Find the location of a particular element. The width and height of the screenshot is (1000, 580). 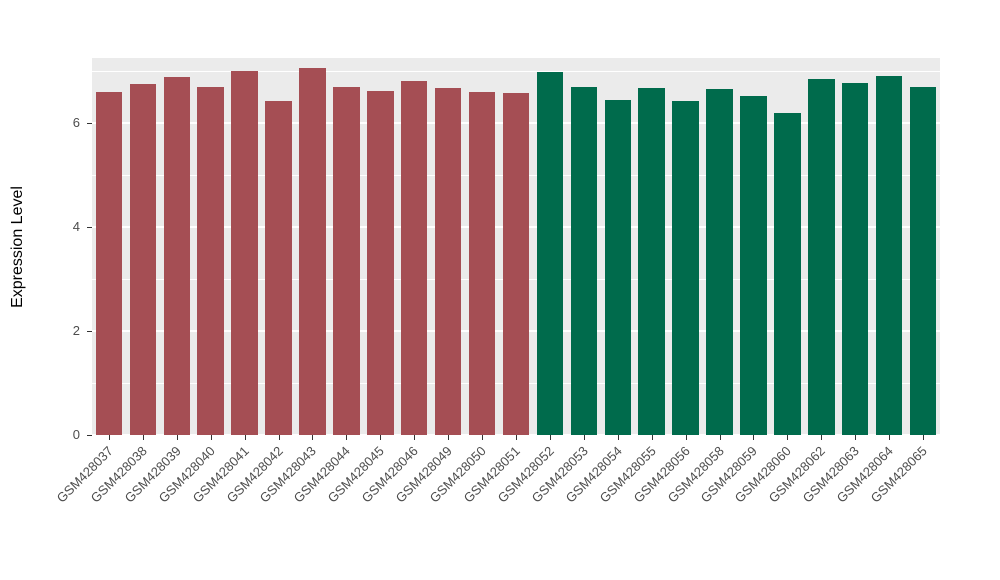

bar-GSM428060 is located at coordinates (787, 273).